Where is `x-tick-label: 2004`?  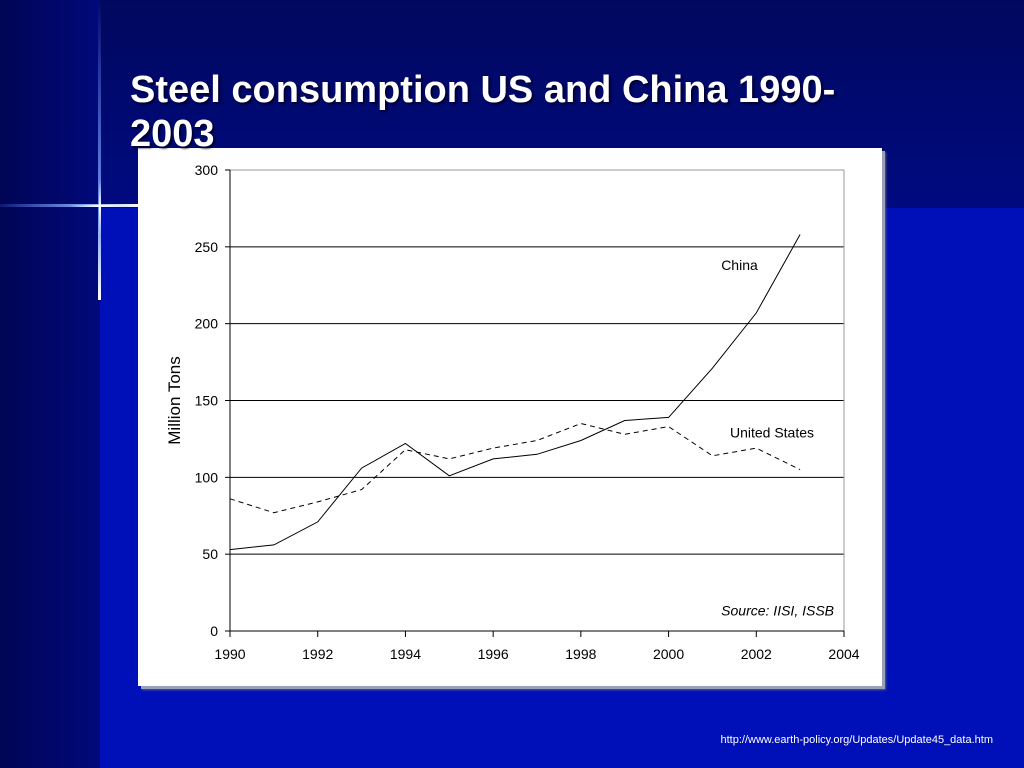 x-tick-label: 2004 is located at coordinates (843, 654).